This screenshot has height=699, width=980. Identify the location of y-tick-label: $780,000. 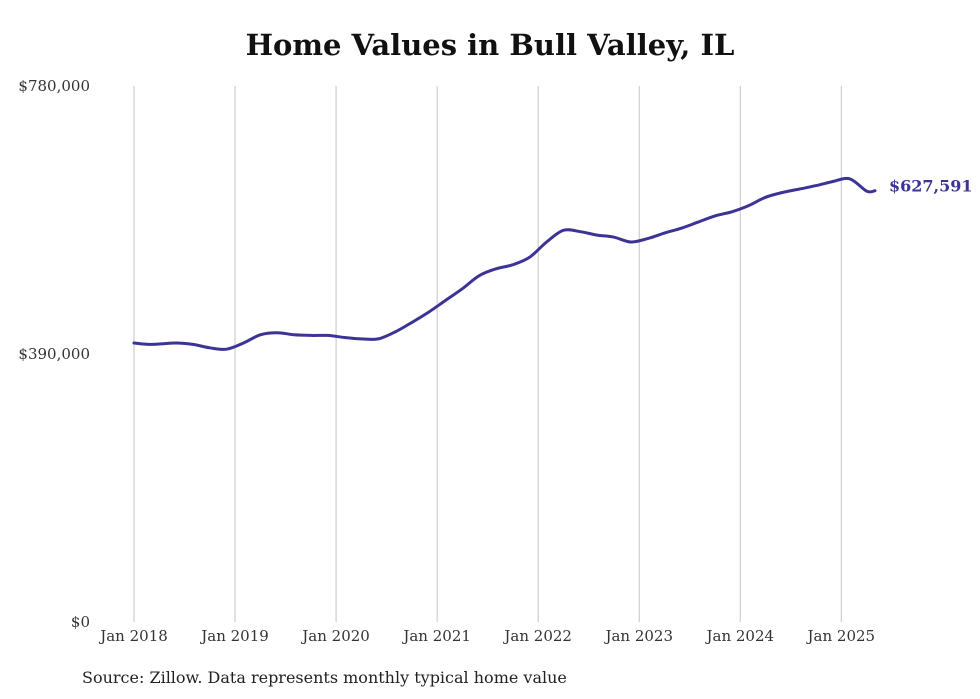
(54, 86).